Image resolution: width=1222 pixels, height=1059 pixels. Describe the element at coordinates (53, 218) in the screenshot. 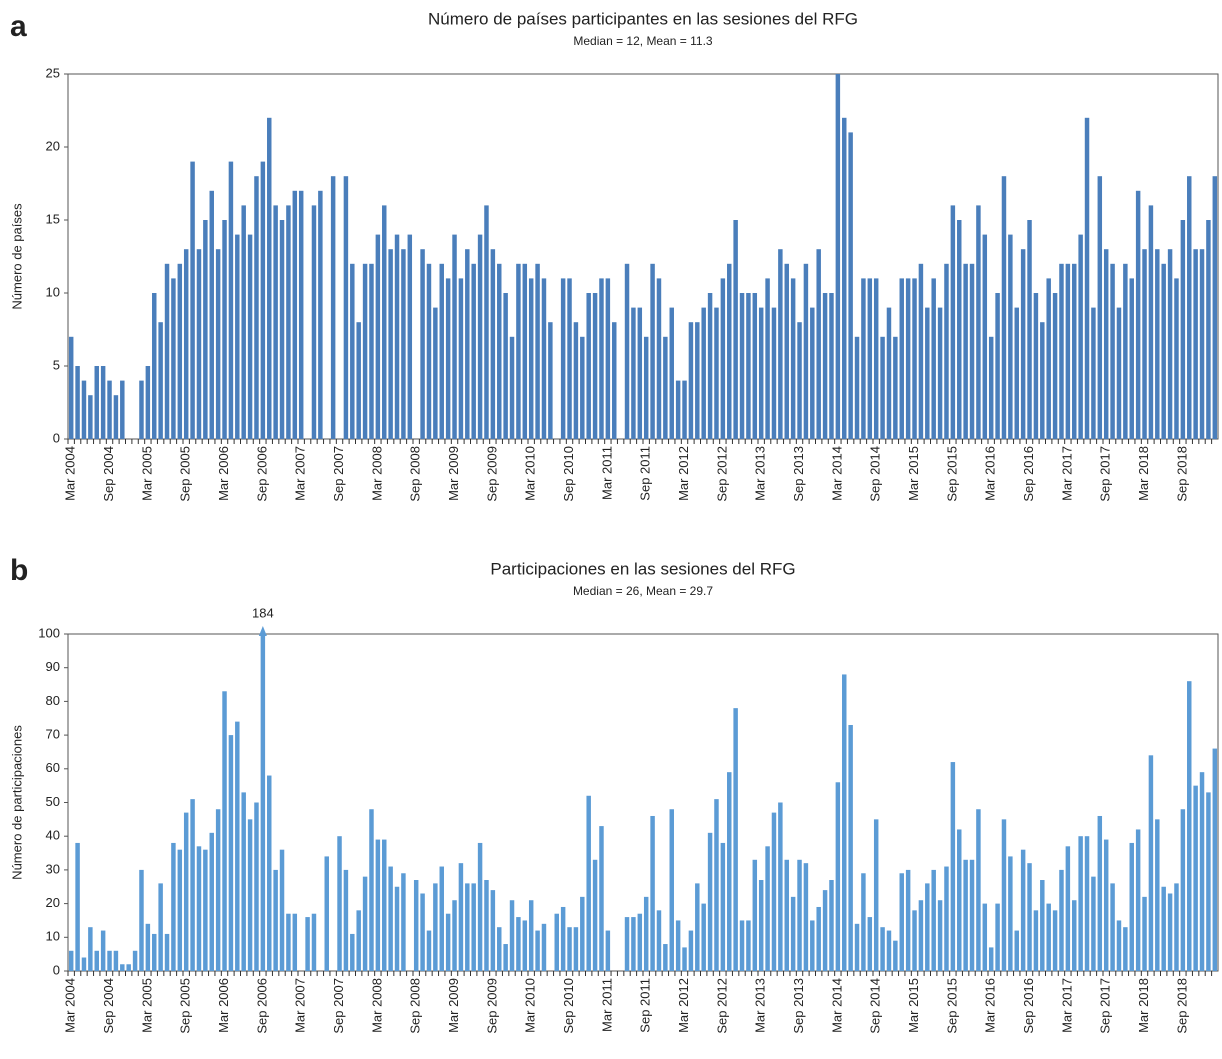

I see `y-tick-label: 15` at that location.